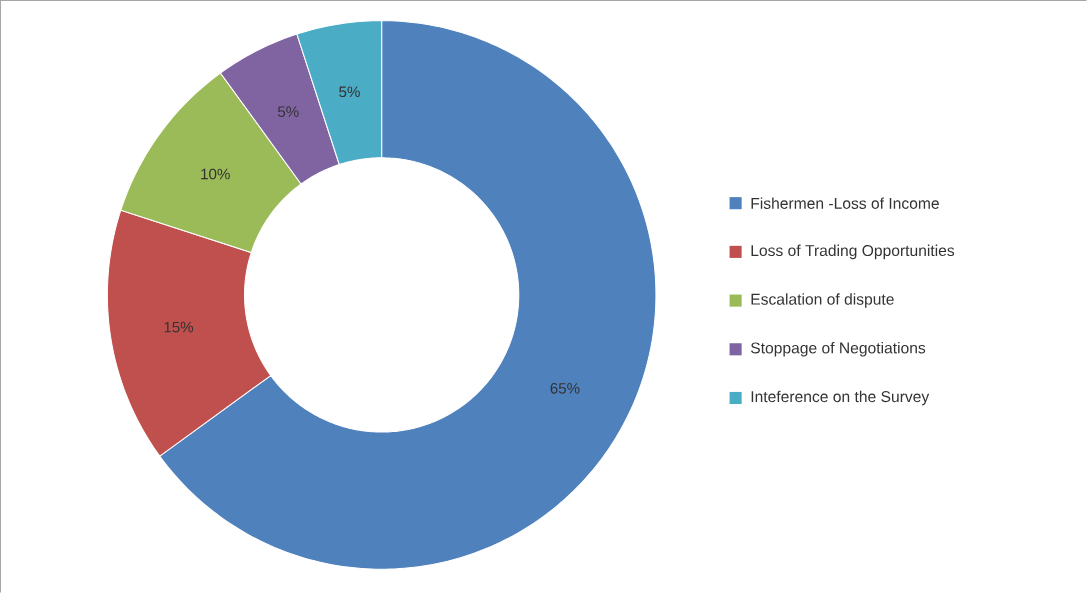 The image size is (1087, 593). I want to click on legend-label: Escalation of dispute, so click(822, 300).